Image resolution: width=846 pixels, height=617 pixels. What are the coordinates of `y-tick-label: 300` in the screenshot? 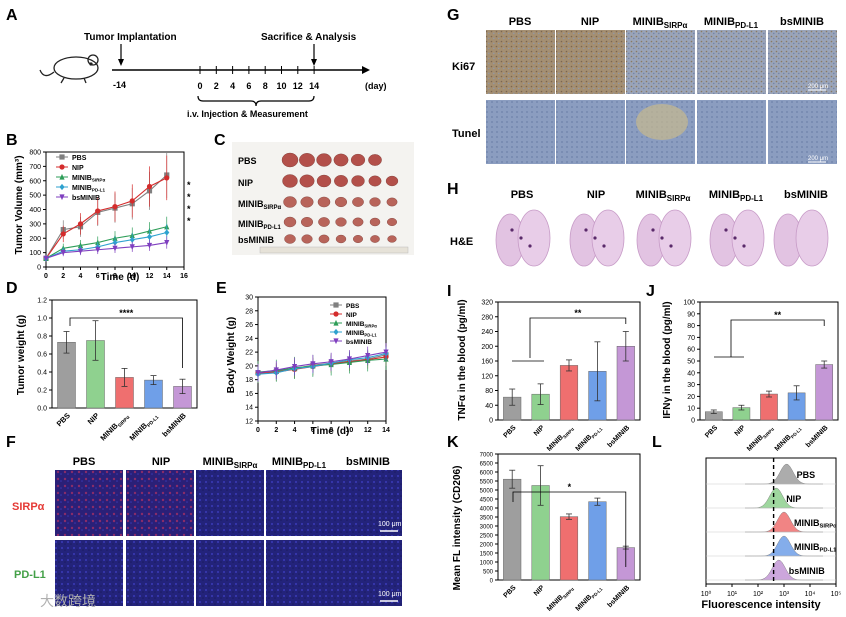 It's located at (35, 224).